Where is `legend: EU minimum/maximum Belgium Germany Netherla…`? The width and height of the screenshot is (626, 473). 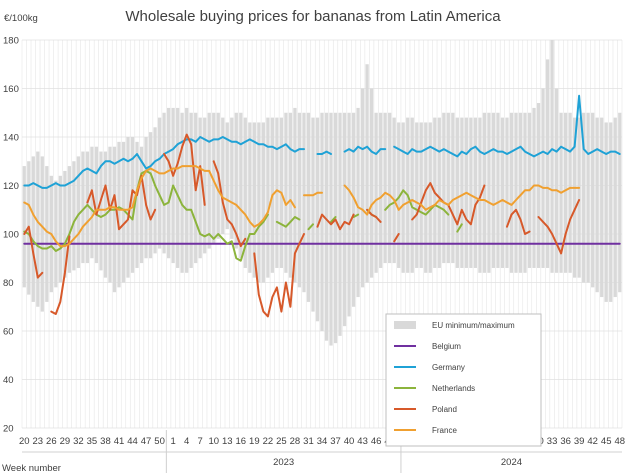
legend: EU minimum/maximum Belgium Germany Netherla… is located at coordinates (463, 380).